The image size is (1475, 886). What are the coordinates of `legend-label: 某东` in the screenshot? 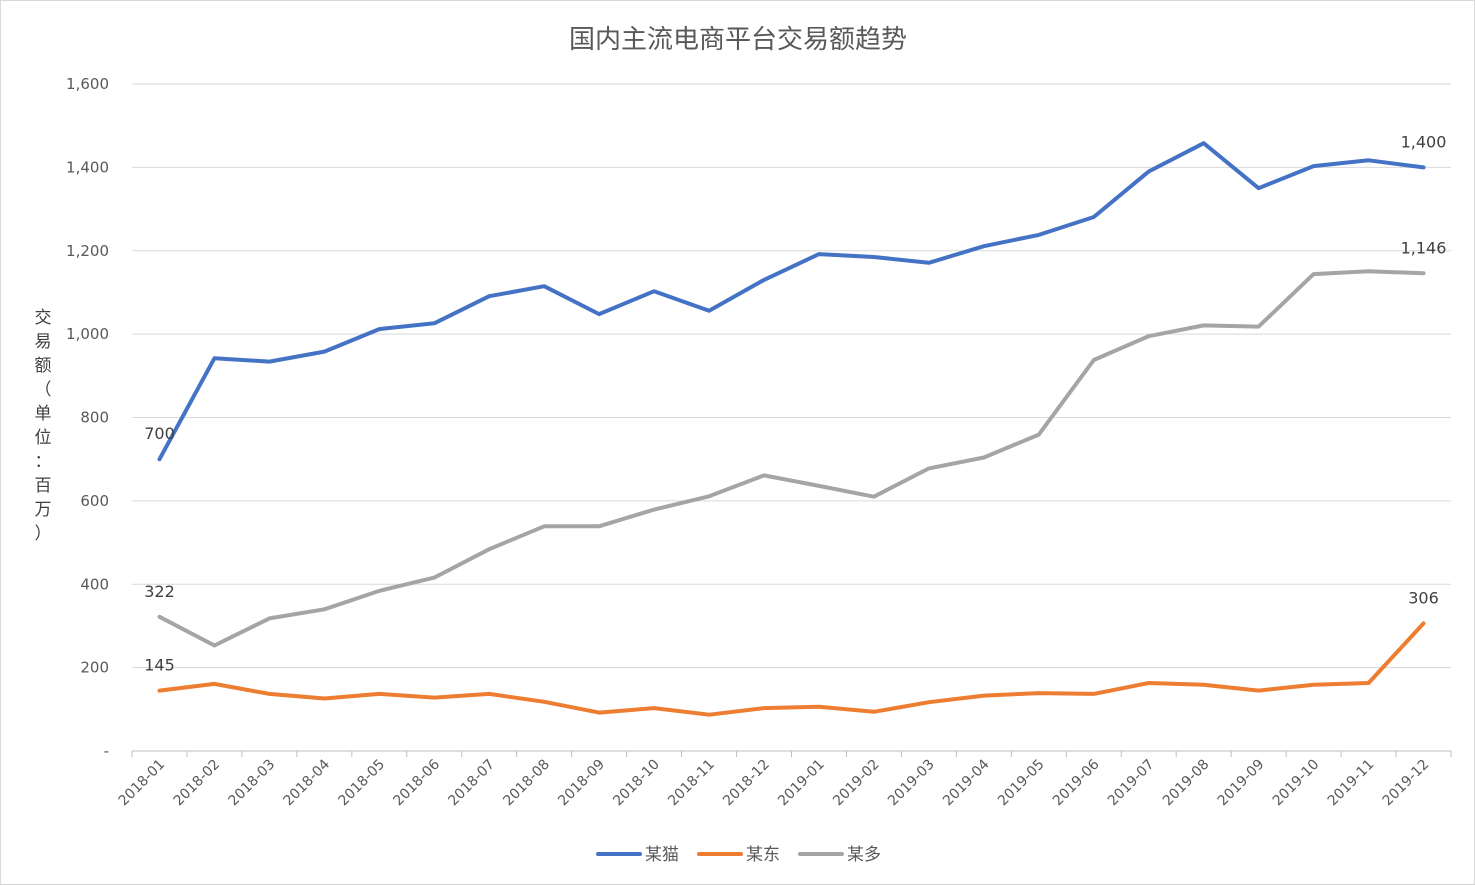 It's located at (763, 855).